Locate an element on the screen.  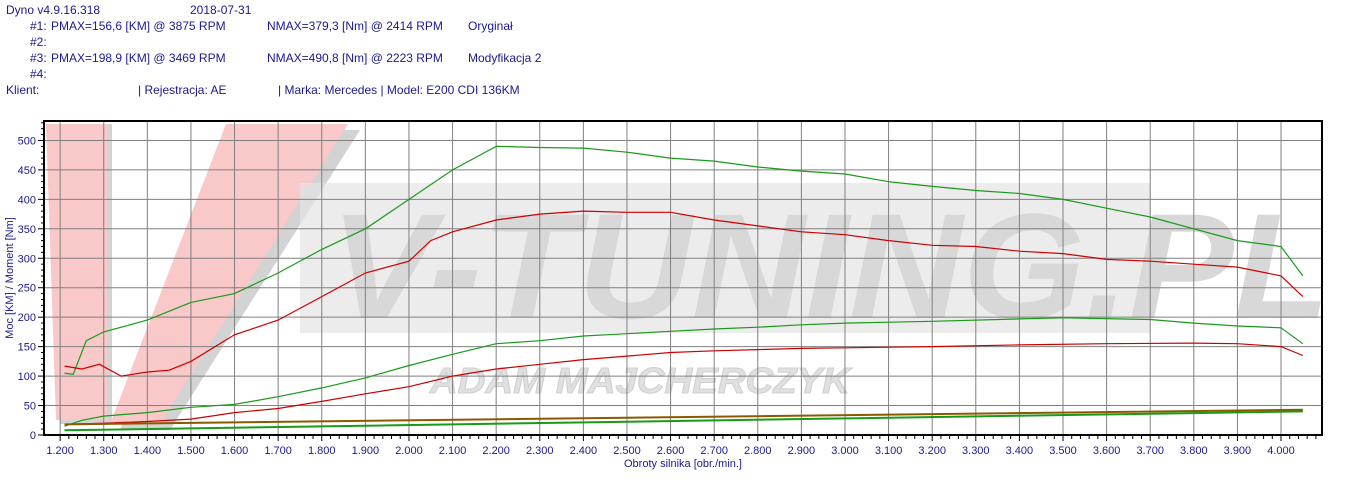
y-tick-label: 500 is located at coordinates (27, 141).